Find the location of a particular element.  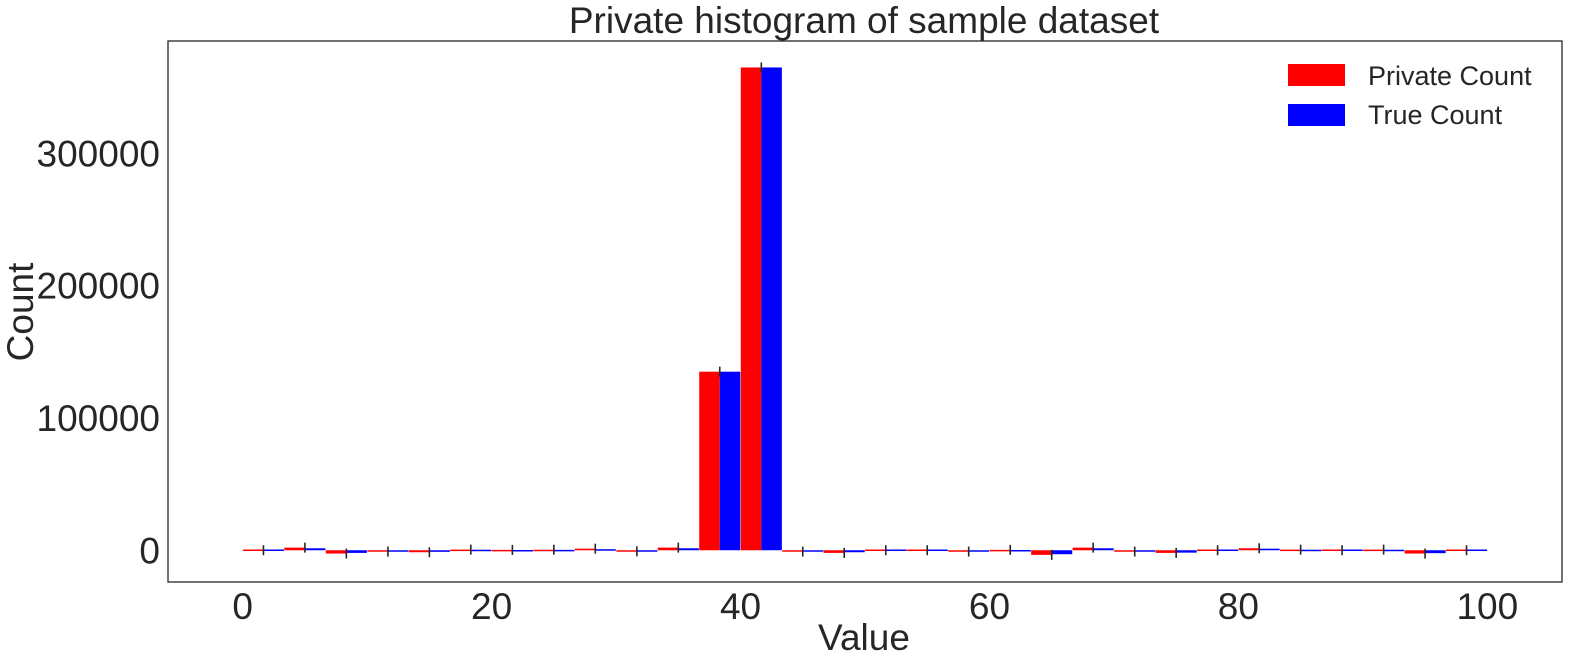

x-tick-60: 60 is located at coordinates (989, 606).